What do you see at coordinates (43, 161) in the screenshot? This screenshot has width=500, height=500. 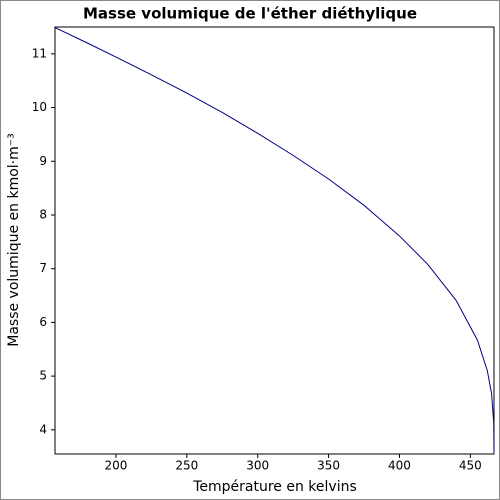 I see `y-tick-label: 9` at bounding box center [43, 161].